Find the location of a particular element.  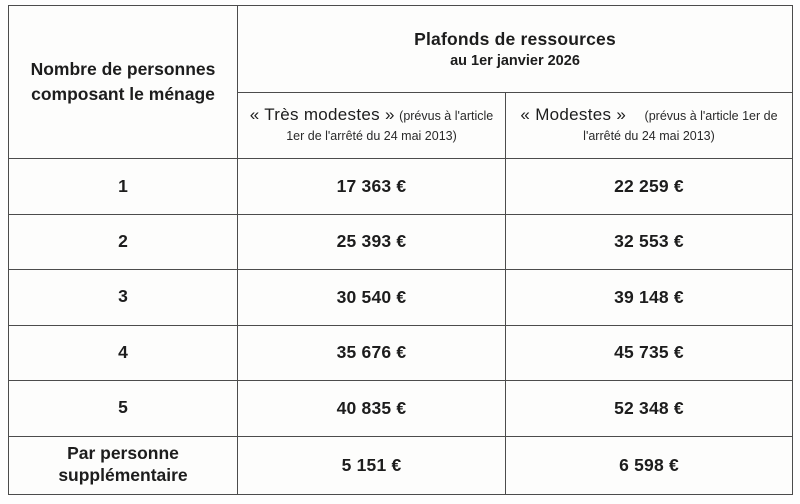

household-size: 1 is located at coordinates (123, 186).